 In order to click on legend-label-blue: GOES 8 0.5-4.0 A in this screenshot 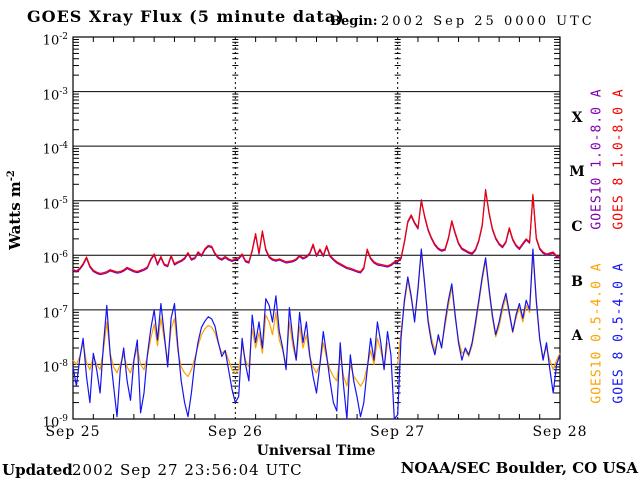, I will do `click(619, 333)`.